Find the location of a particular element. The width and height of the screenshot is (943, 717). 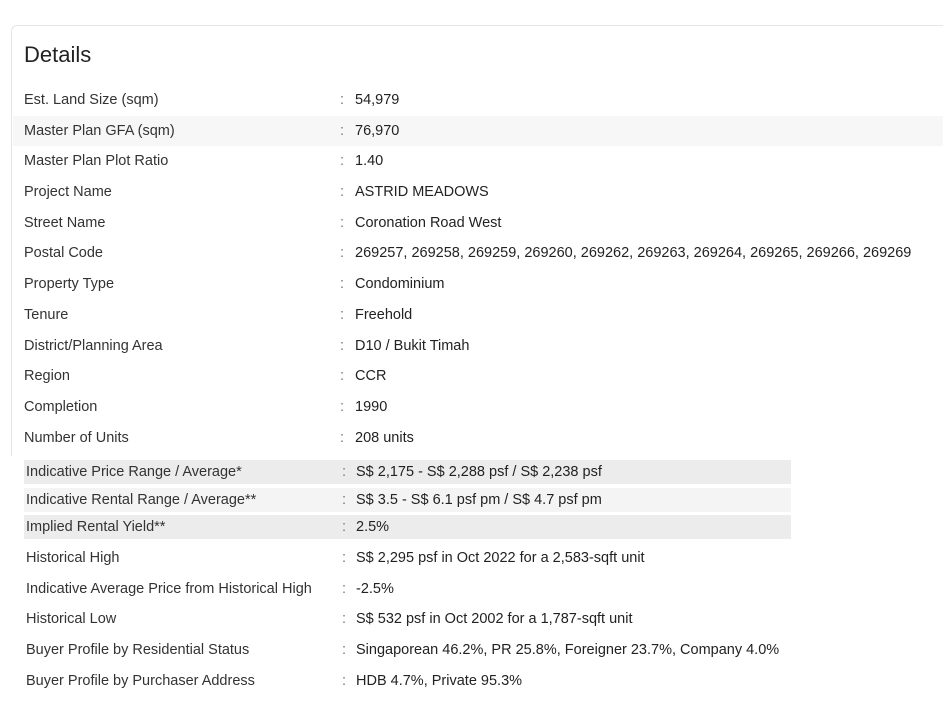

detail-label: Completion is located at coordinates (61, 406).